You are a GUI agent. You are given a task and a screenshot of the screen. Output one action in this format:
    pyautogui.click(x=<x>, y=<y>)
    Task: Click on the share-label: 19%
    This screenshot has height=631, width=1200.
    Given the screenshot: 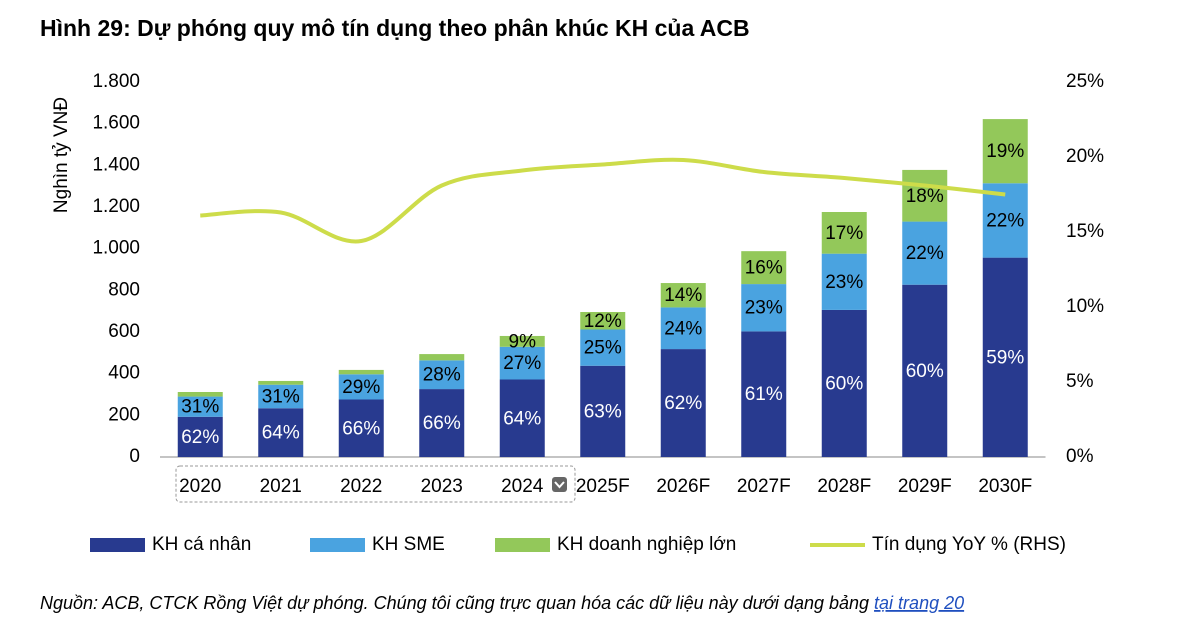 What is the action you would take?
    pyautogui.click(x=1005, y=151)
    